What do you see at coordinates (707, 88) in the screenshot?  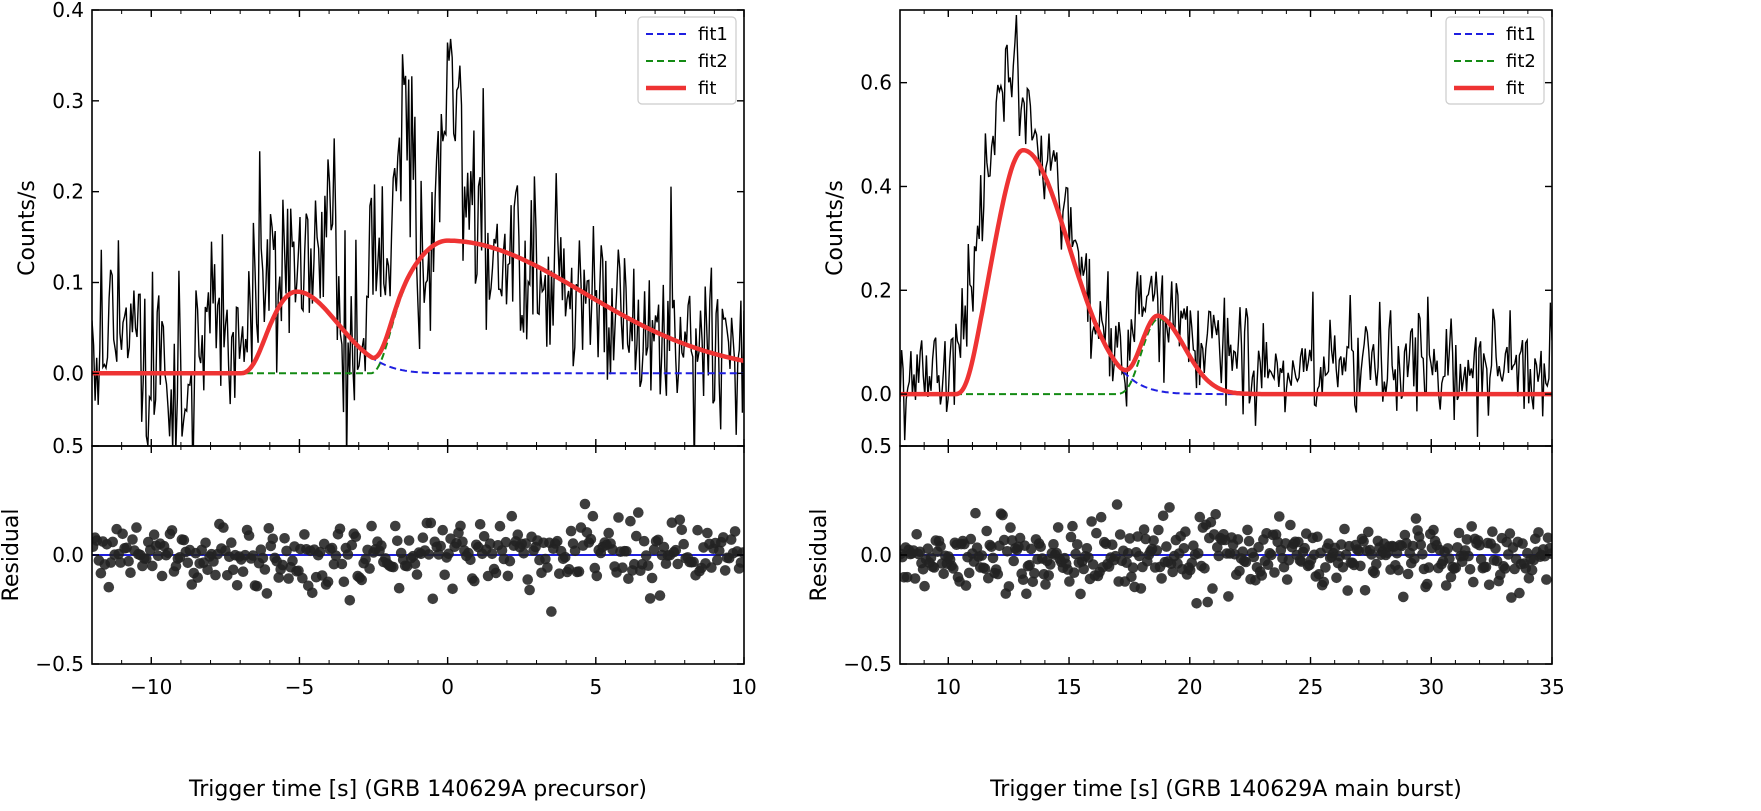 I see `legend-entry: fit` at bounding box center [707, 88].